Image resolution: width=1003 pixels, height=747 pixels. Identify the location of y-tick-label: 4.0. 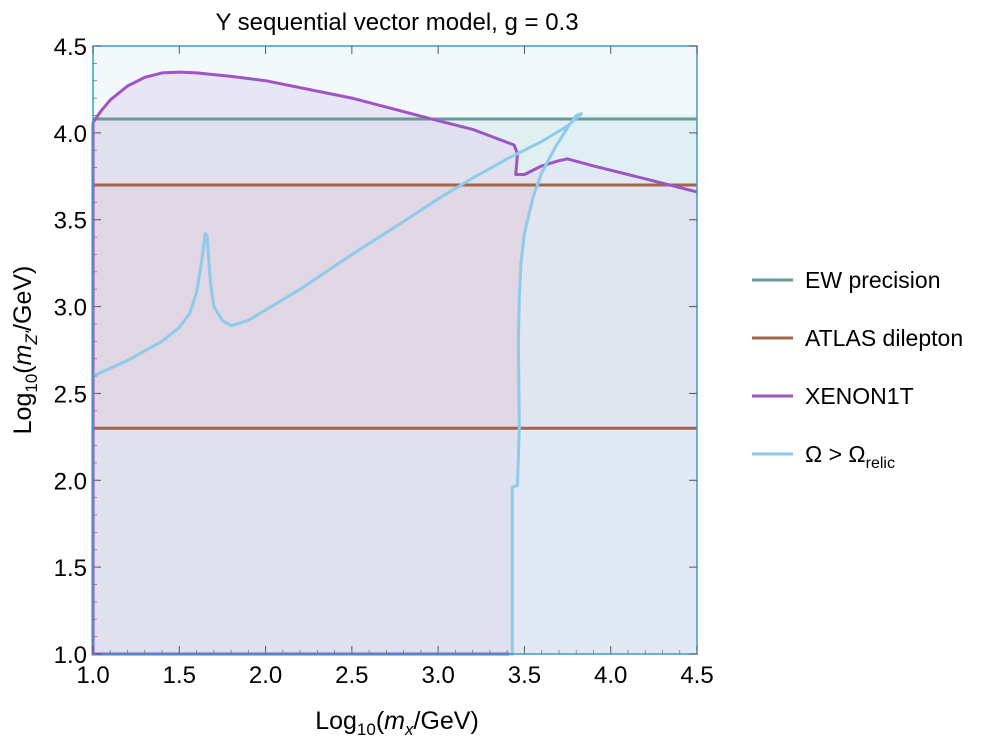
(70, 134).